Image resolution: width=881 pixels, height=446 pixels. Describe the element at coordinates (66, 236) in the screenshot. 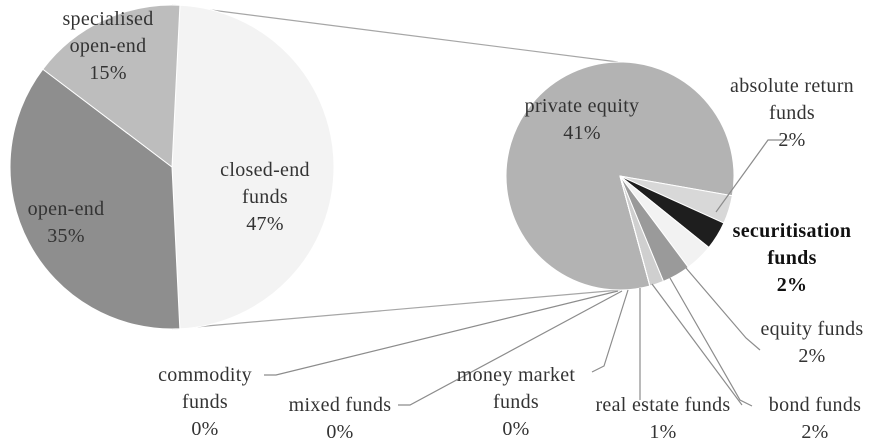

I see `value-label: 35%` at that location.